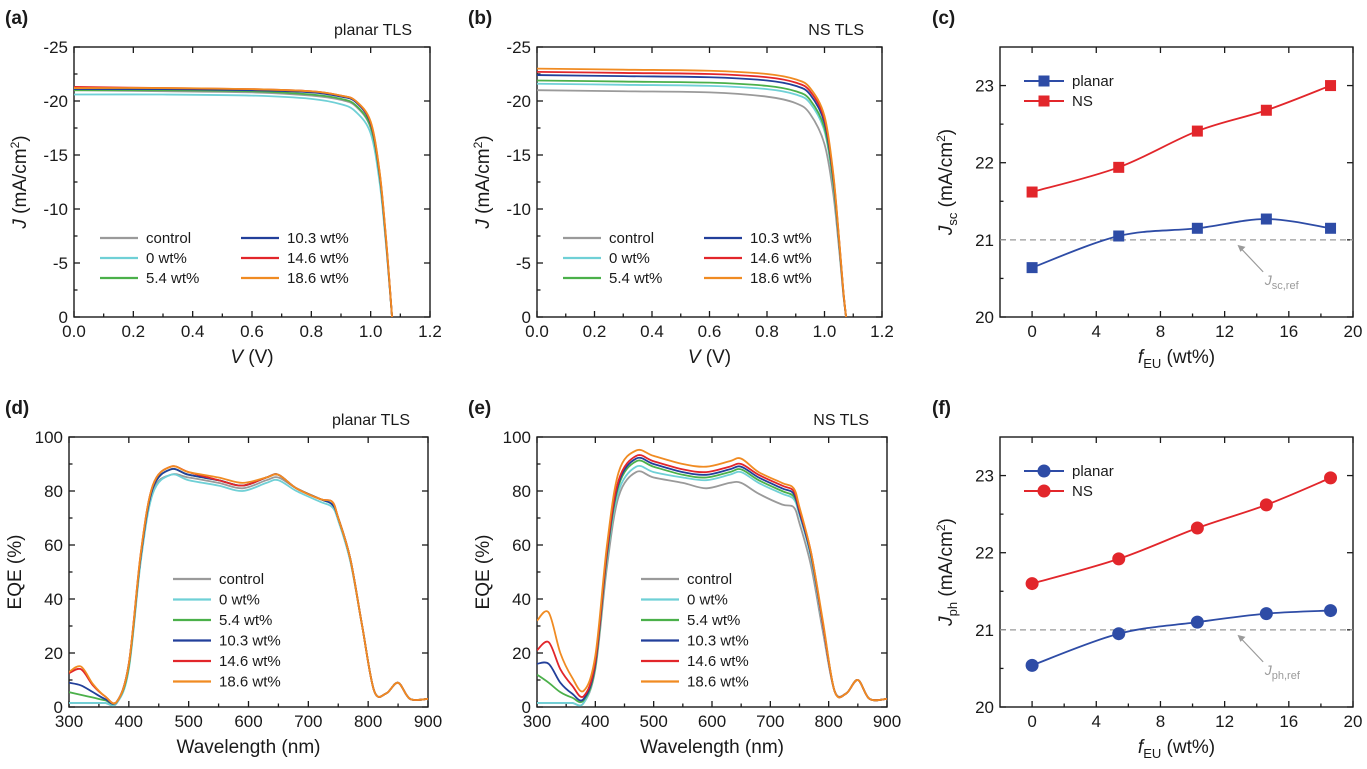  What do you see at coordinates (482, 182) in the screenshot?
I see `y-axis-label-b: J (mA/cm2)` at bounding box center [482, 182].